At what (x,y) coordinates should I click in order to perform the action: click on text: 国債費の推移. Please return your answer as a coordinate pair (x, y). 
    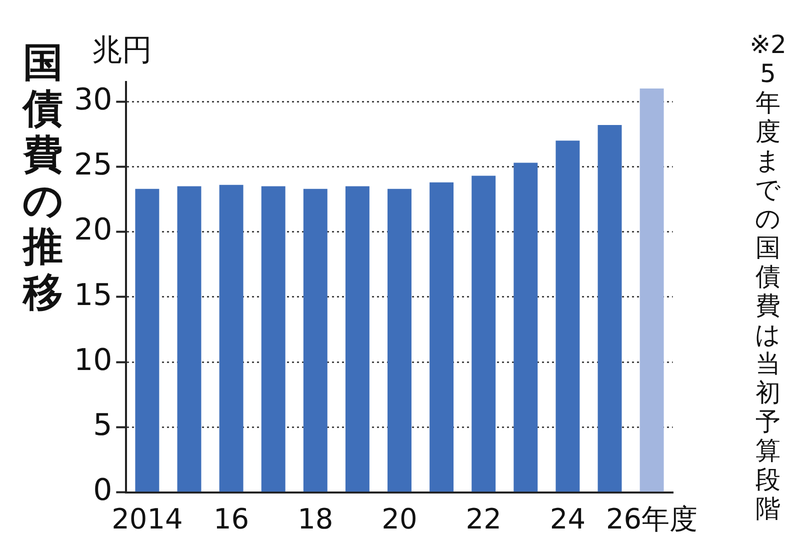
    Looking at the image, I should click on (42, 178).